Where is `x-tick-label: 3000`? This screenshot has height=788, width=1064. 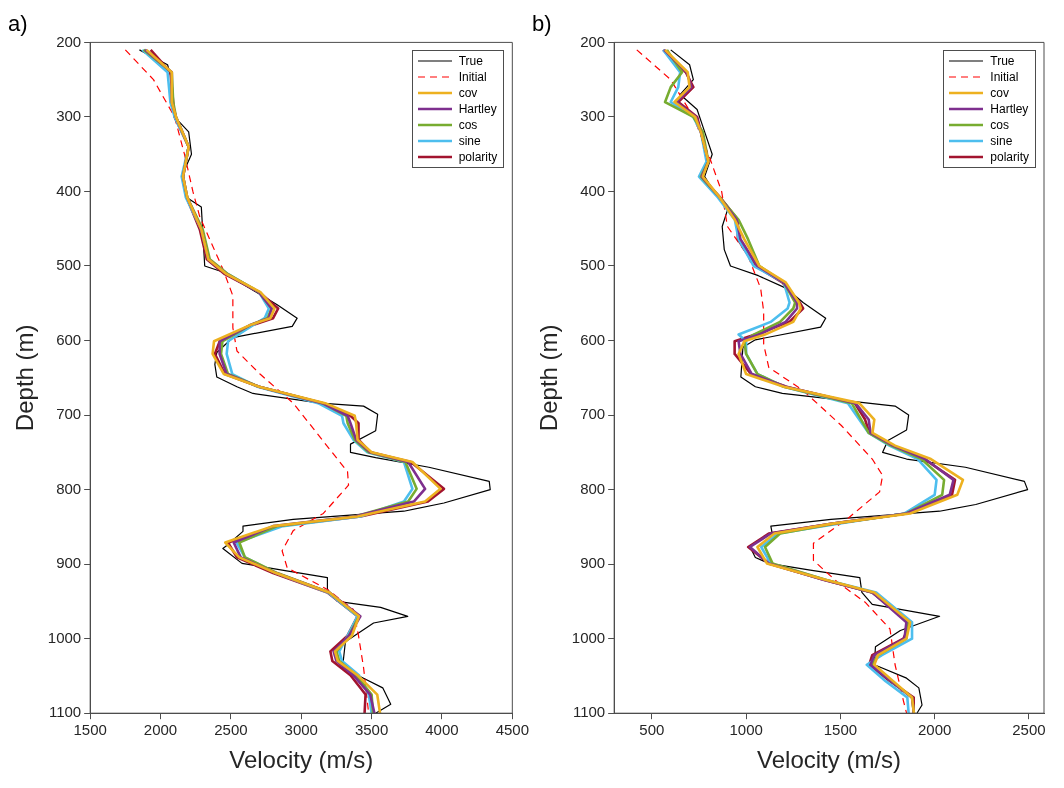
x-tick-label: 3000 is located at coordinates (301, 730).